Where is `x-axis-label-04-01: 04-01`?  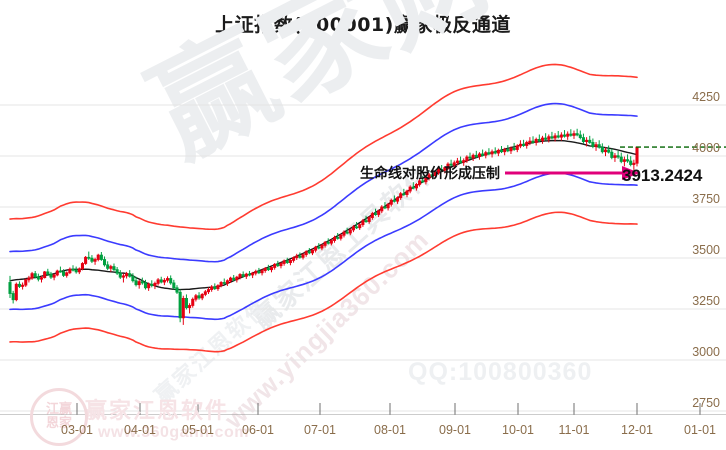 x-axis-label-04-01: 04-01 is located at coordinates (140, 430).